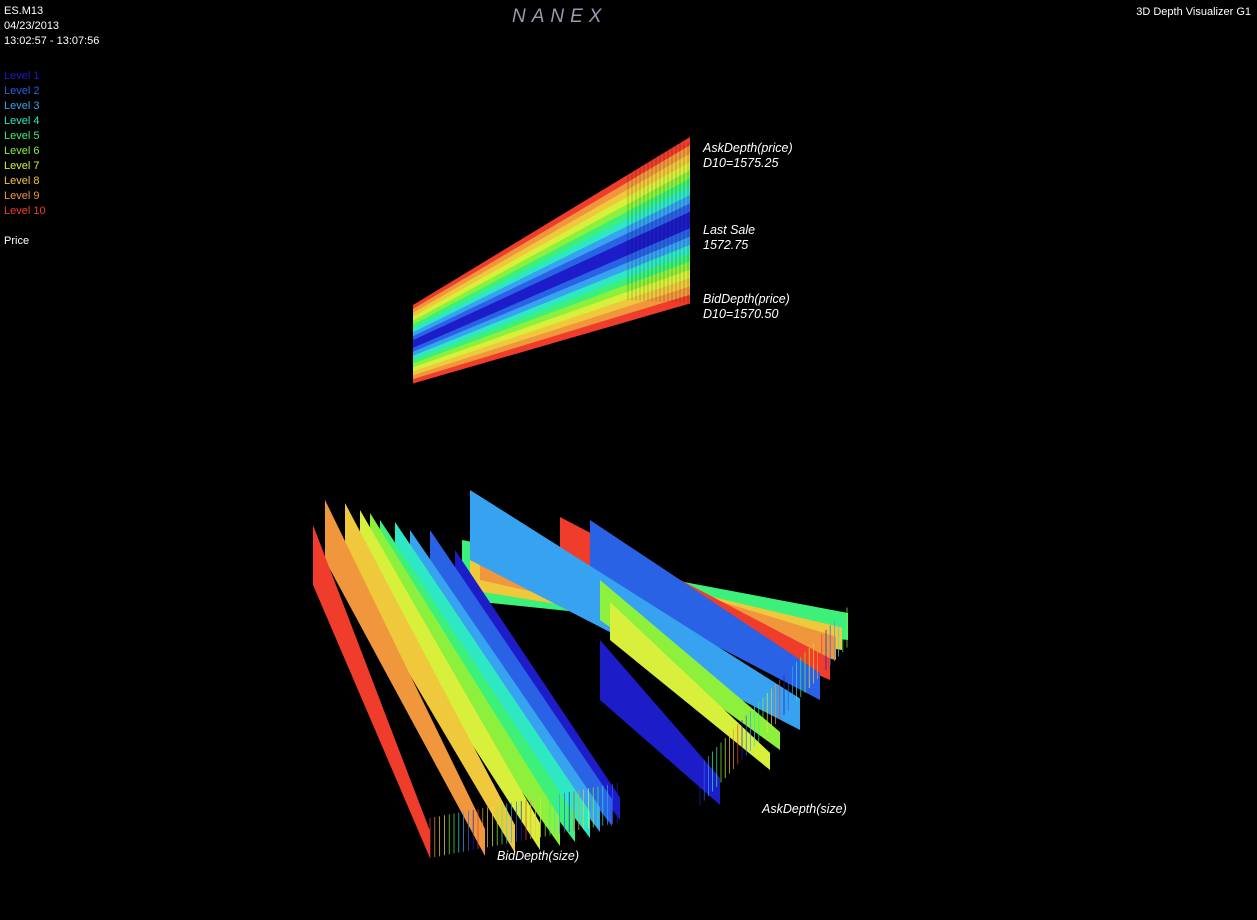  I want to click on legend-item-level-5: Level 5, so click(22, 136).